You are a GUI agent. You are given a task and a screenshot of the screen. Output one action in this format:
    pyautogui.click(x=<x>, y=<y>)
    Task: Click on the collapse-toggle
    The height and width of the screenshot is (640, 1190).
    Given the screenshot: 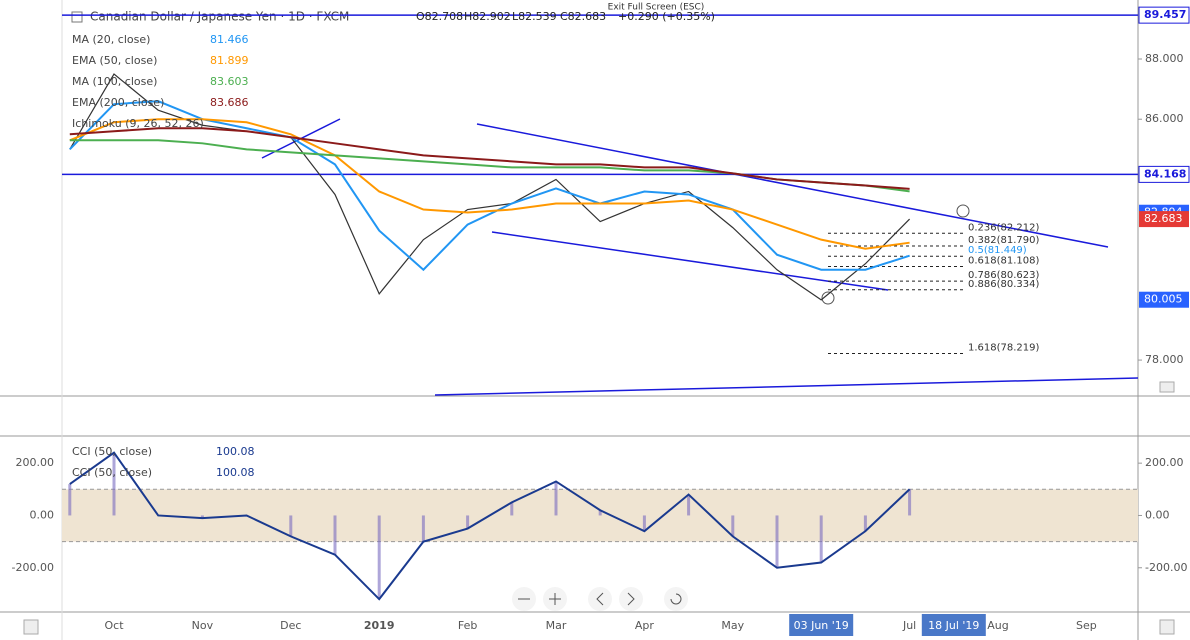 What is the action you would take?
    pyautogui.click(x=77, y=17)
    